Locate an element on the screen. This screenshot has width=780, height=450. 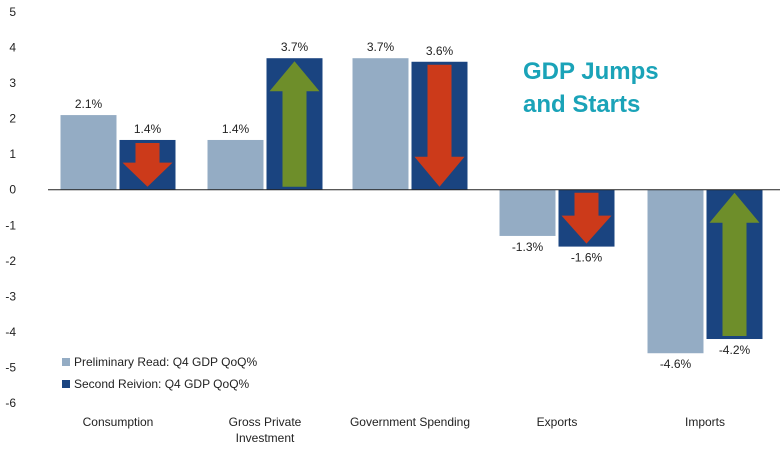
y-tick-label: -4 is located at coordinates (10, 332).